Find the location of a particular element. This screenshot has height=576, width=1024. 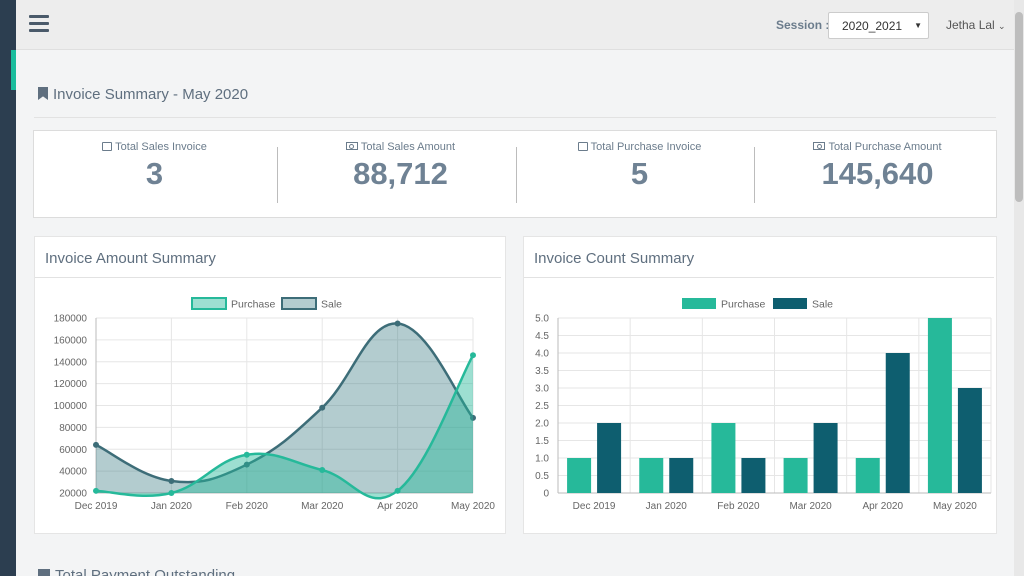

stat-label: Total Sales Invoice is located at coordinates (161, 147).